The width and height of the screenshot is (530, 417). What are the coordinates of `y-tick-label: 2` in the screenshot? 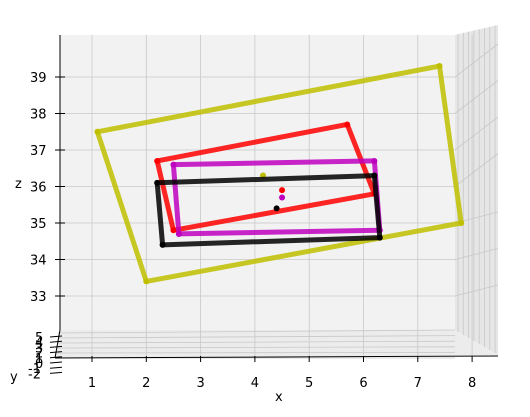 It's located at (39, 354).